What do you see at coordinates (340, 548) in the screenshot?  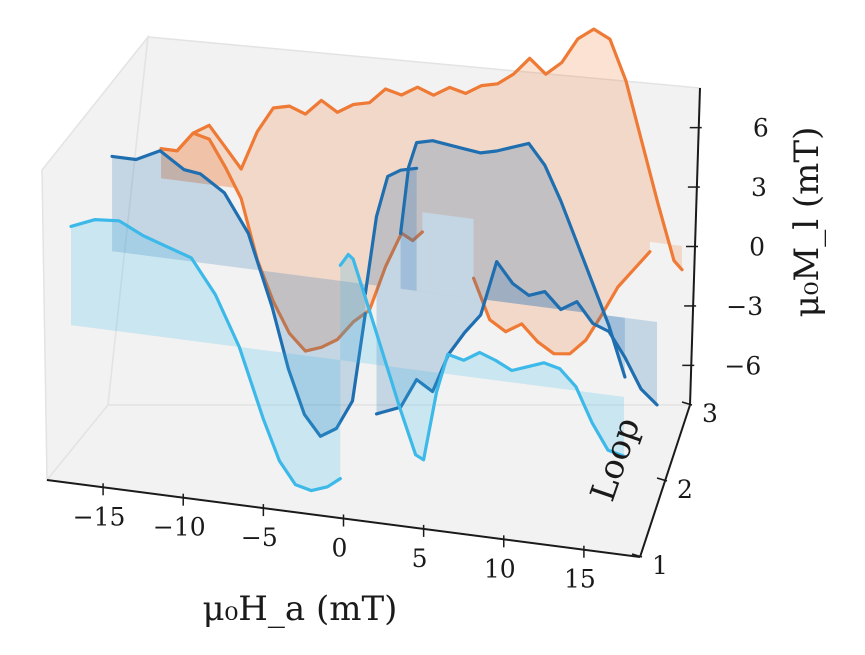 I see `x-tick-label: 0` at bounding box center [340, 548].